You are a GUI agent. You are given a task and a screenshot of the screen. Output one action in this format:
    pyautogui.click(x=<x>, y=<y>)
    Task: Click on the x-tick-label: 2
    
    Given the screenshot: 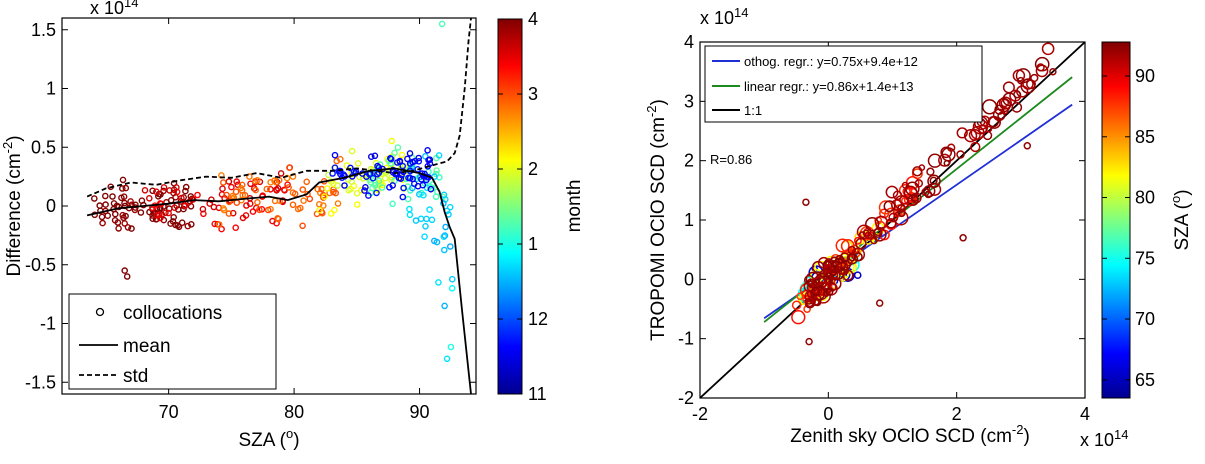 What is the action you would take?
    pyautogui.click(x=957, y=414)
    